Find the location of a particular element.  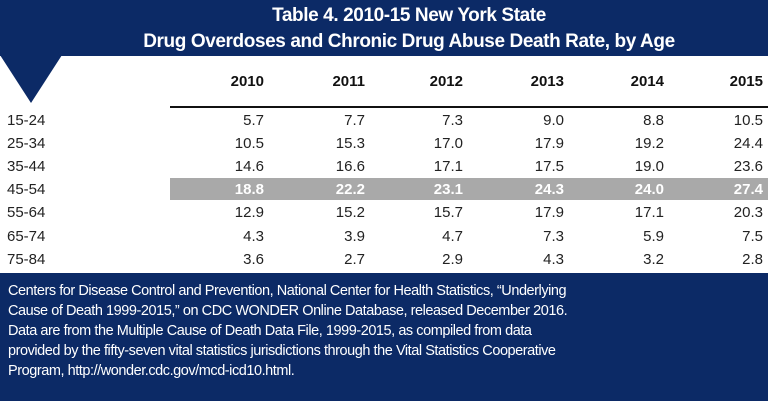

highlighted-row-background is located at coordinates (469, 189).